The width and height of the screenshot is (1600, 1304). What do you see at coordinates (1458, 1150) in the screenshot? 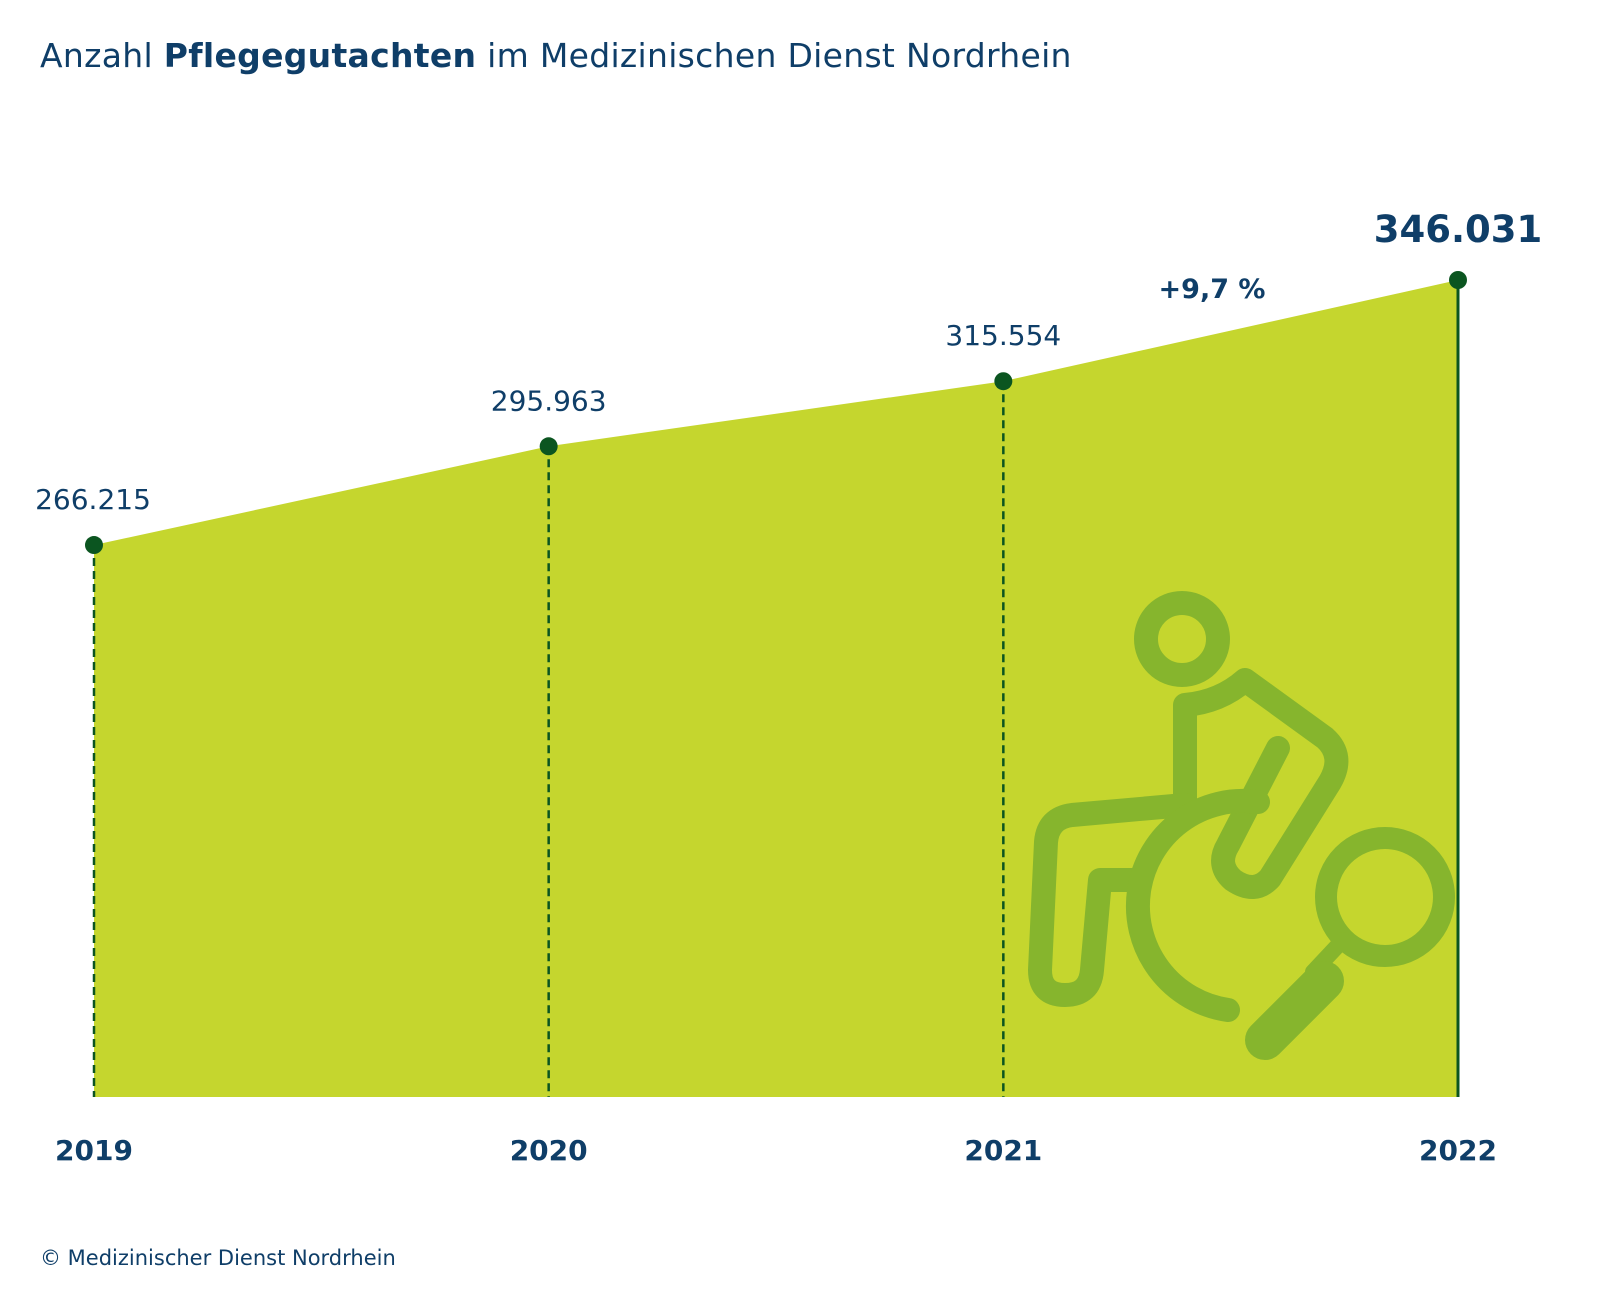
I see `category-label-2022: 2022` at bounding box center [1458, 1150].